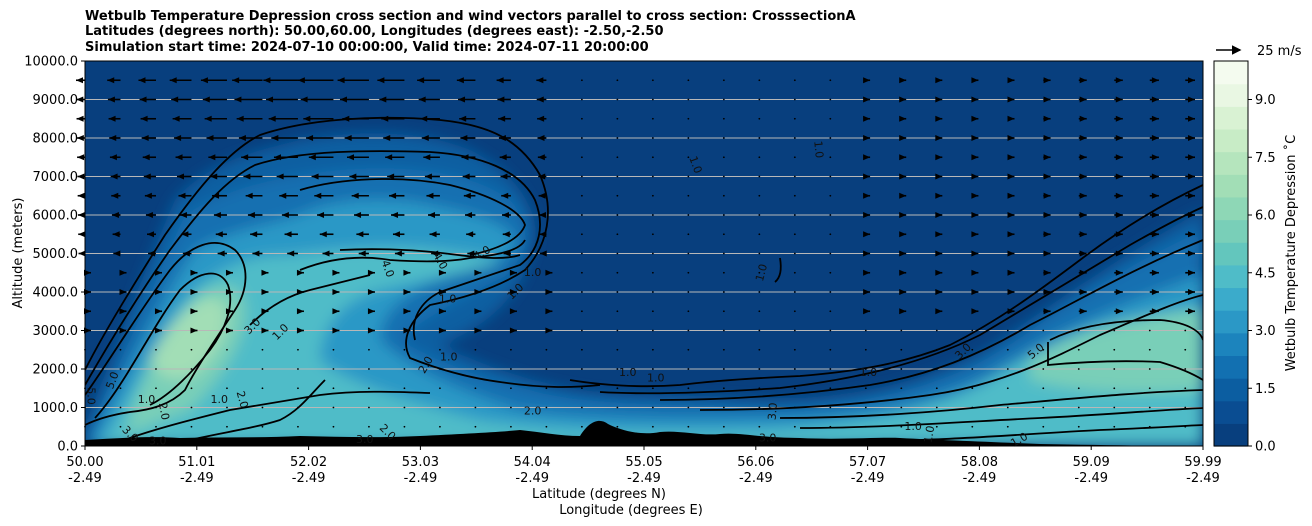 This screenshot has height=526, width=1312. Describe the element at coordinates (420, 462) in the screenshot. I see `x-tick-label-lat: 53.03` at that location.